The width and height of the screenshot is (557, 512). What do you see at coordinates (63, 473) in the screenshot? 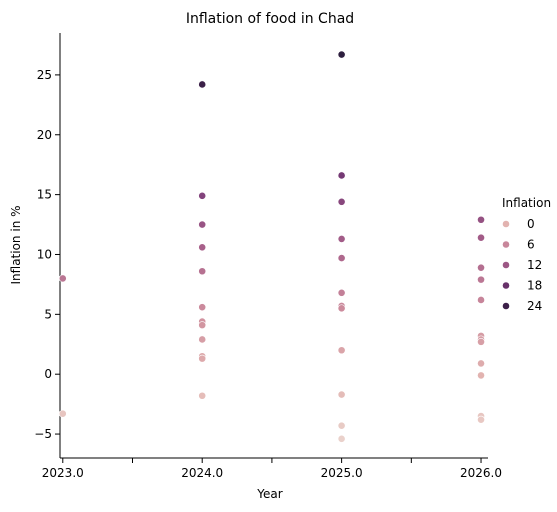
I see `x-tick-label: 2023.0` at bounding box center [63, 473].